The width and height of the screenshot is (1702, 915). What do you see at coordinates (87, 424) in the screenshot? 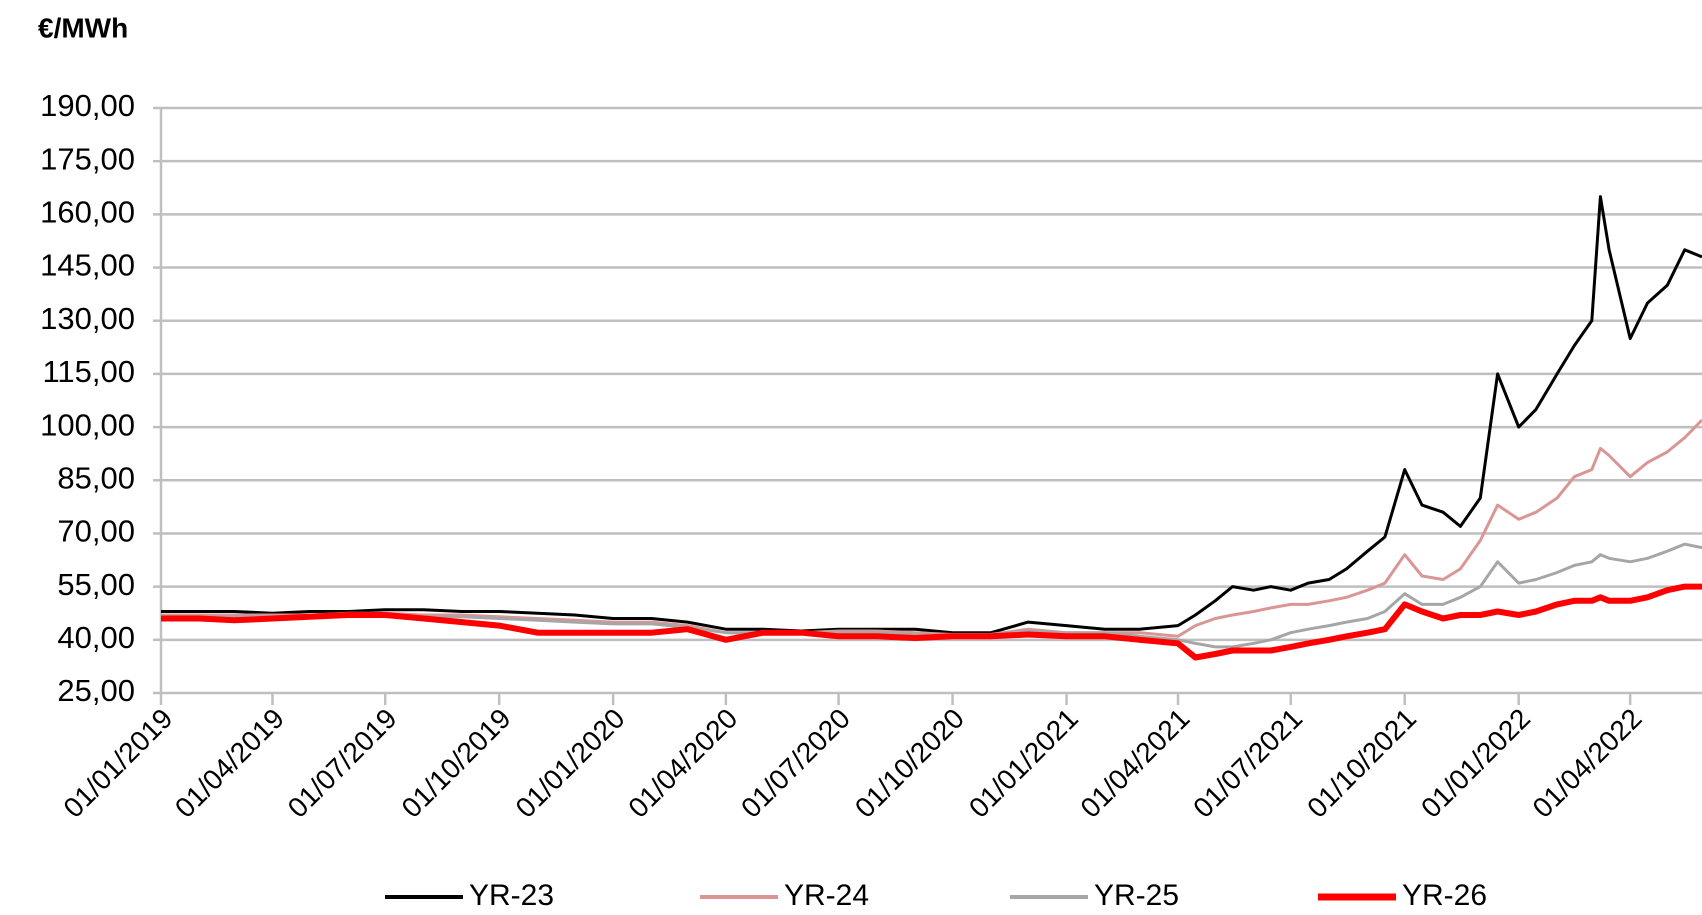
I see `y-tick-label: 100,00` at bounding box center [87, 424].